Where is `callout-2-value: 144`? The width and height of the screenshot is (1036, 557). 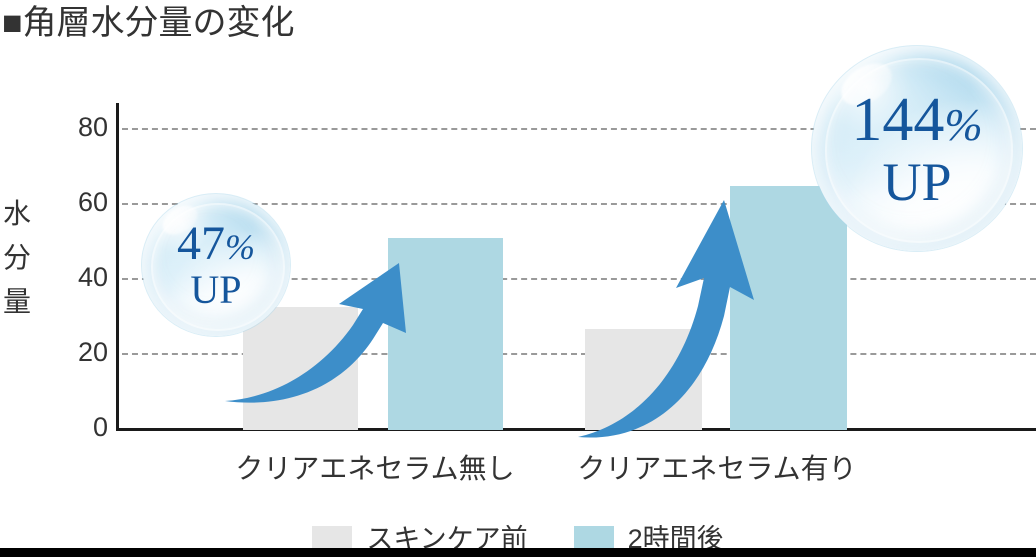
callout-2-value: 144 is located at coordinates (898, 119).